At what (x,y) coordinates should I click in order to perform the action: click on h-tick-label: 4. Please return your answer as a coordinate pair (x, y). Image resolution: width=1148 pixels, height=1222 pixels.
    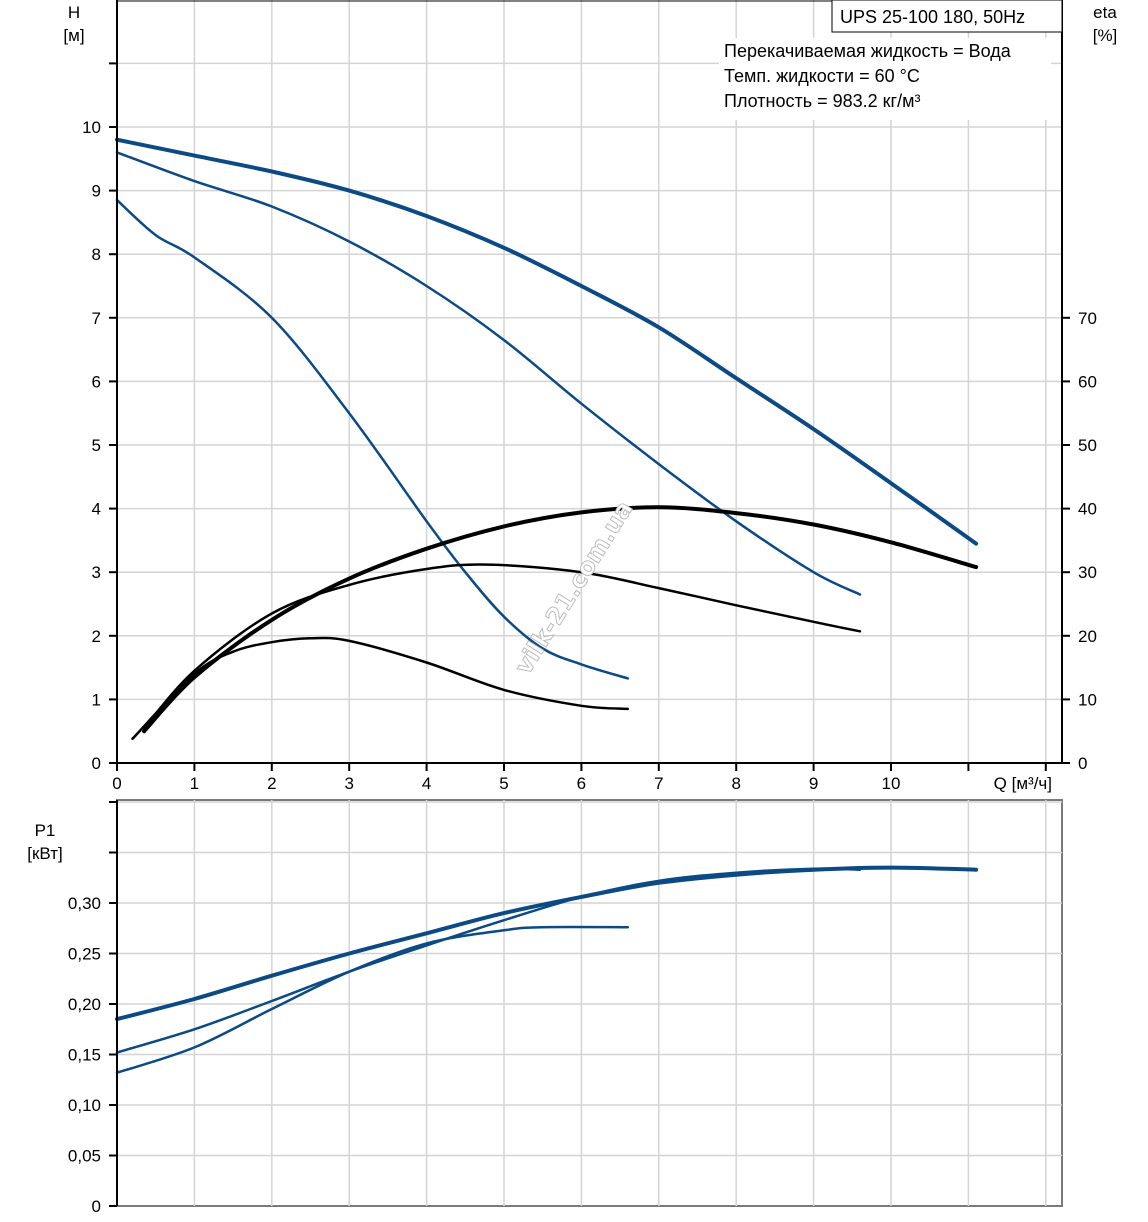
    Looking at the image, I should click on (96, 509).